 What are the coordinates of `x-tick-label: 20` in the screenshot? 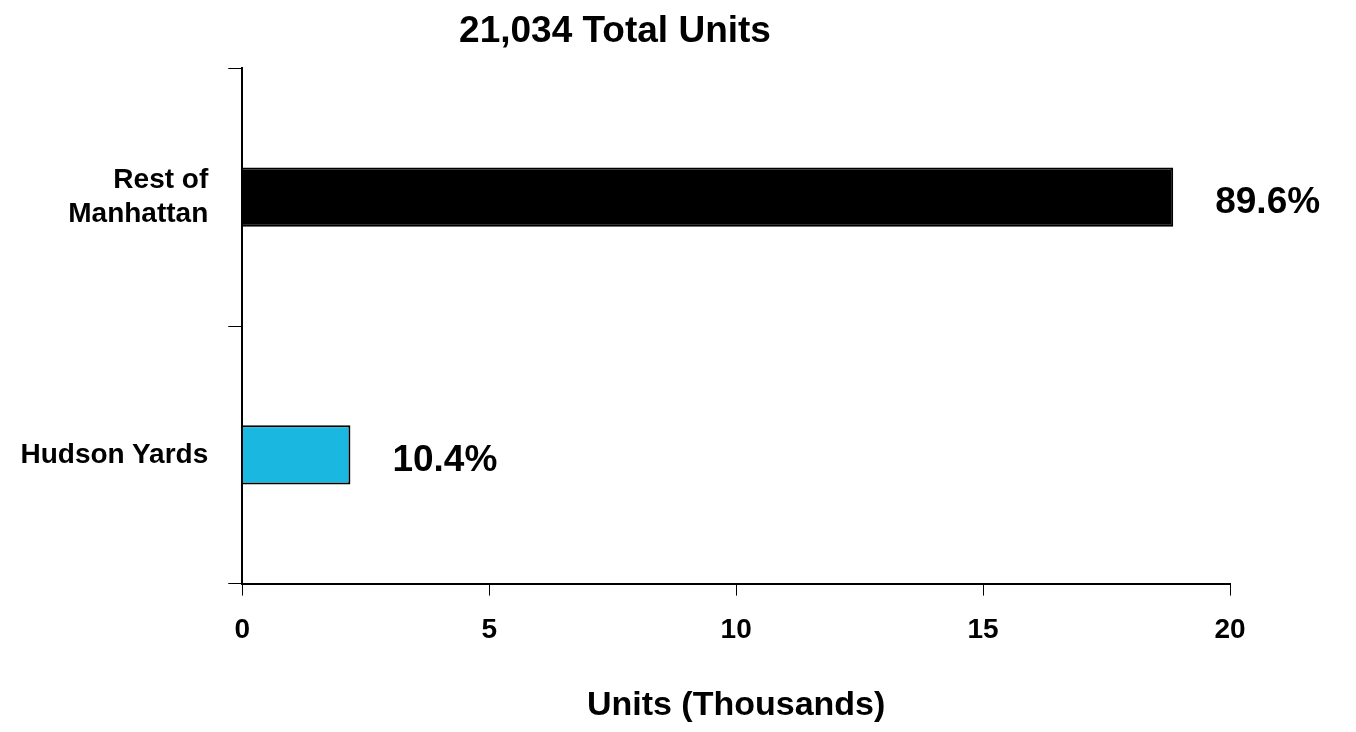 It's located at (1230, 629).